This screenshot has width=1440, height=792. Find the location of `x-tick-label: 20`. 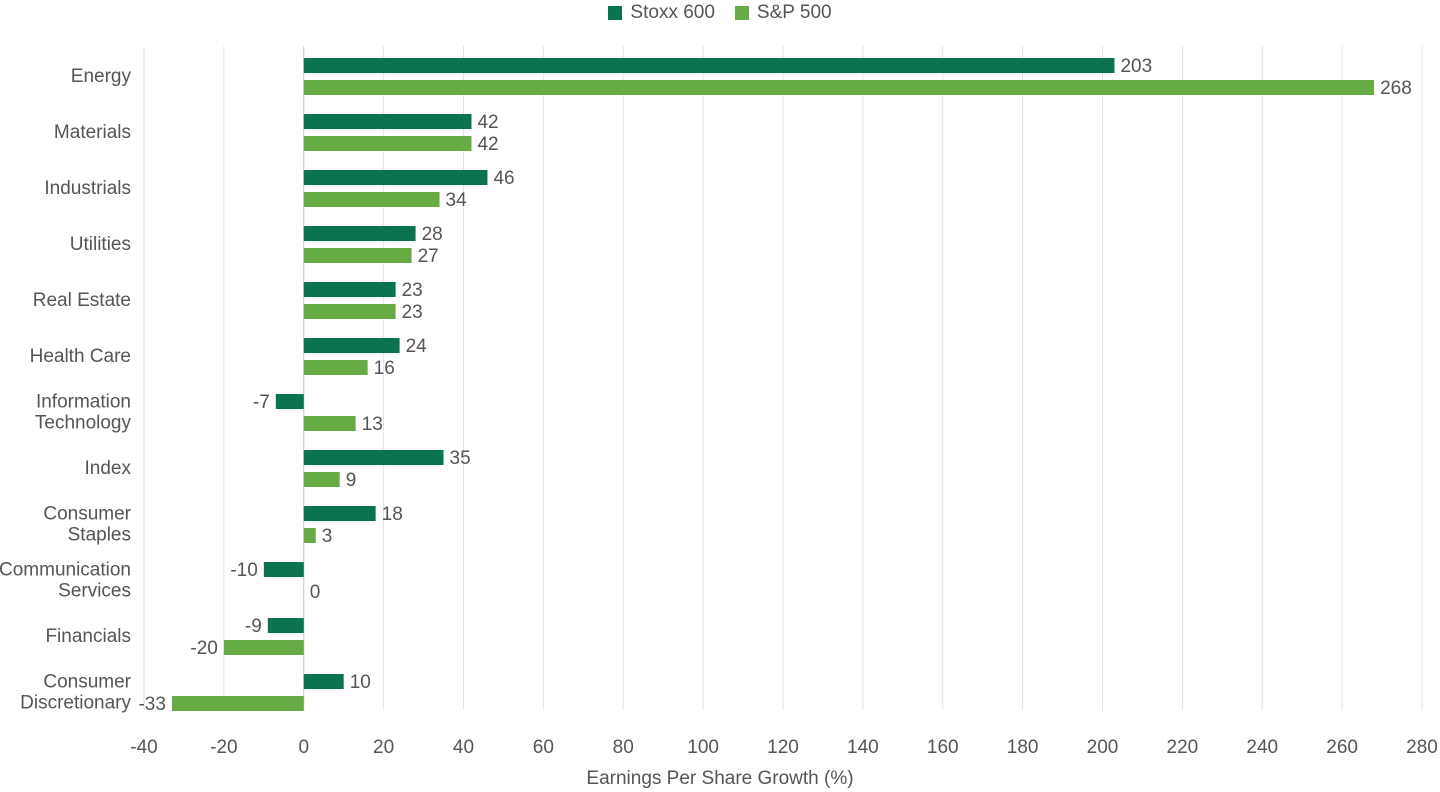

x-tick-label: 20 is located at coordinates (383, 747).